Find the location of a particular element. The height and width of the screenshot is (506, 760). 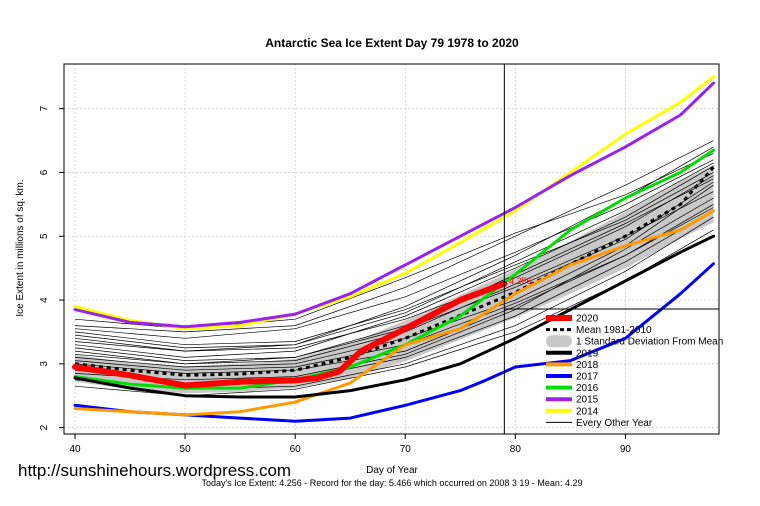

x-tick-label: 60 is located at coordinates (296, 449).